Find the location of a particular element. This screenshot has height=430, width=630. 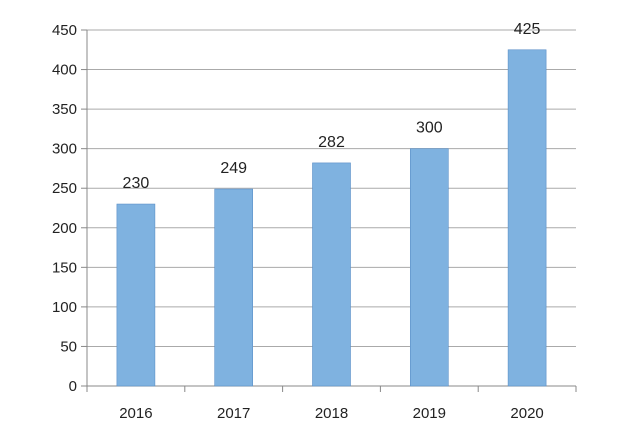

x-tick-label-2016: 2016 is located at coordinates (135, 413).